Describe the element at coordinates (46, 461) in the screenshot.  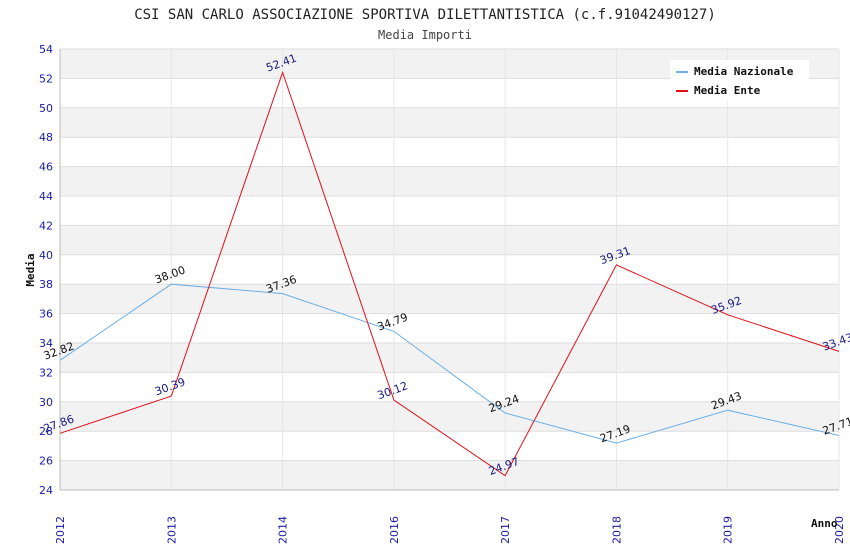
I see `y-tick-label: 26` at that location.